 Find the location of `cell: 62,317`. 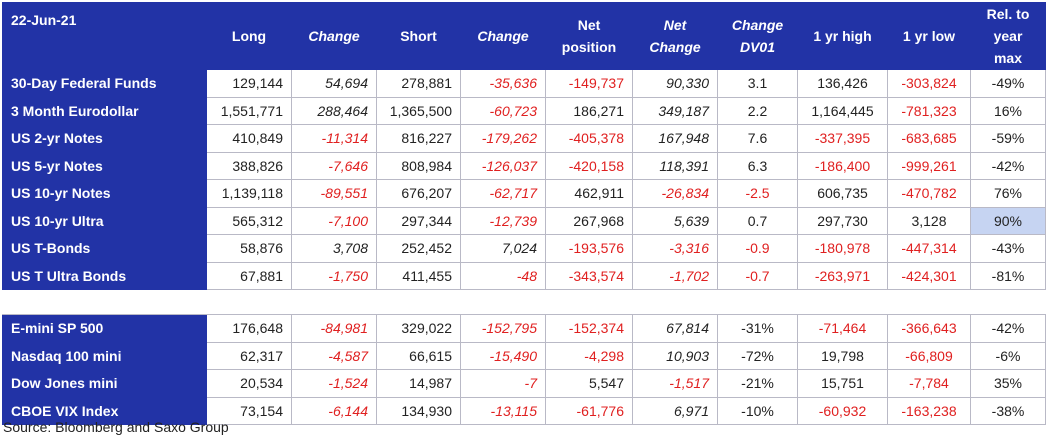

cell: 62,317 is located at coordinates (249, 355).